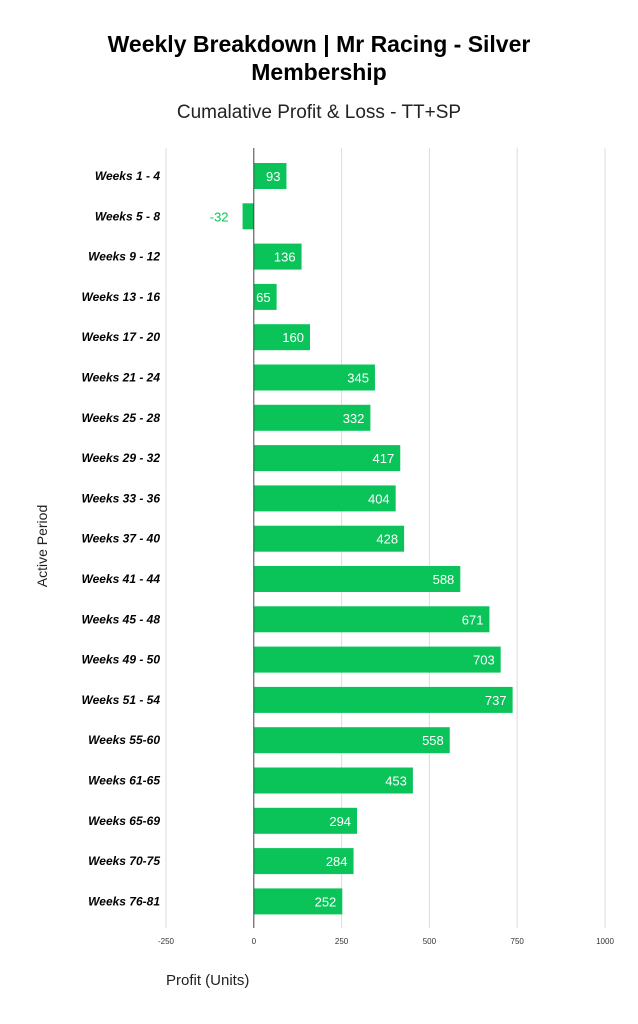  Describe the element at coordinates (342, 941) in the screenshot. I see `x-tick-label: 250` at that location.